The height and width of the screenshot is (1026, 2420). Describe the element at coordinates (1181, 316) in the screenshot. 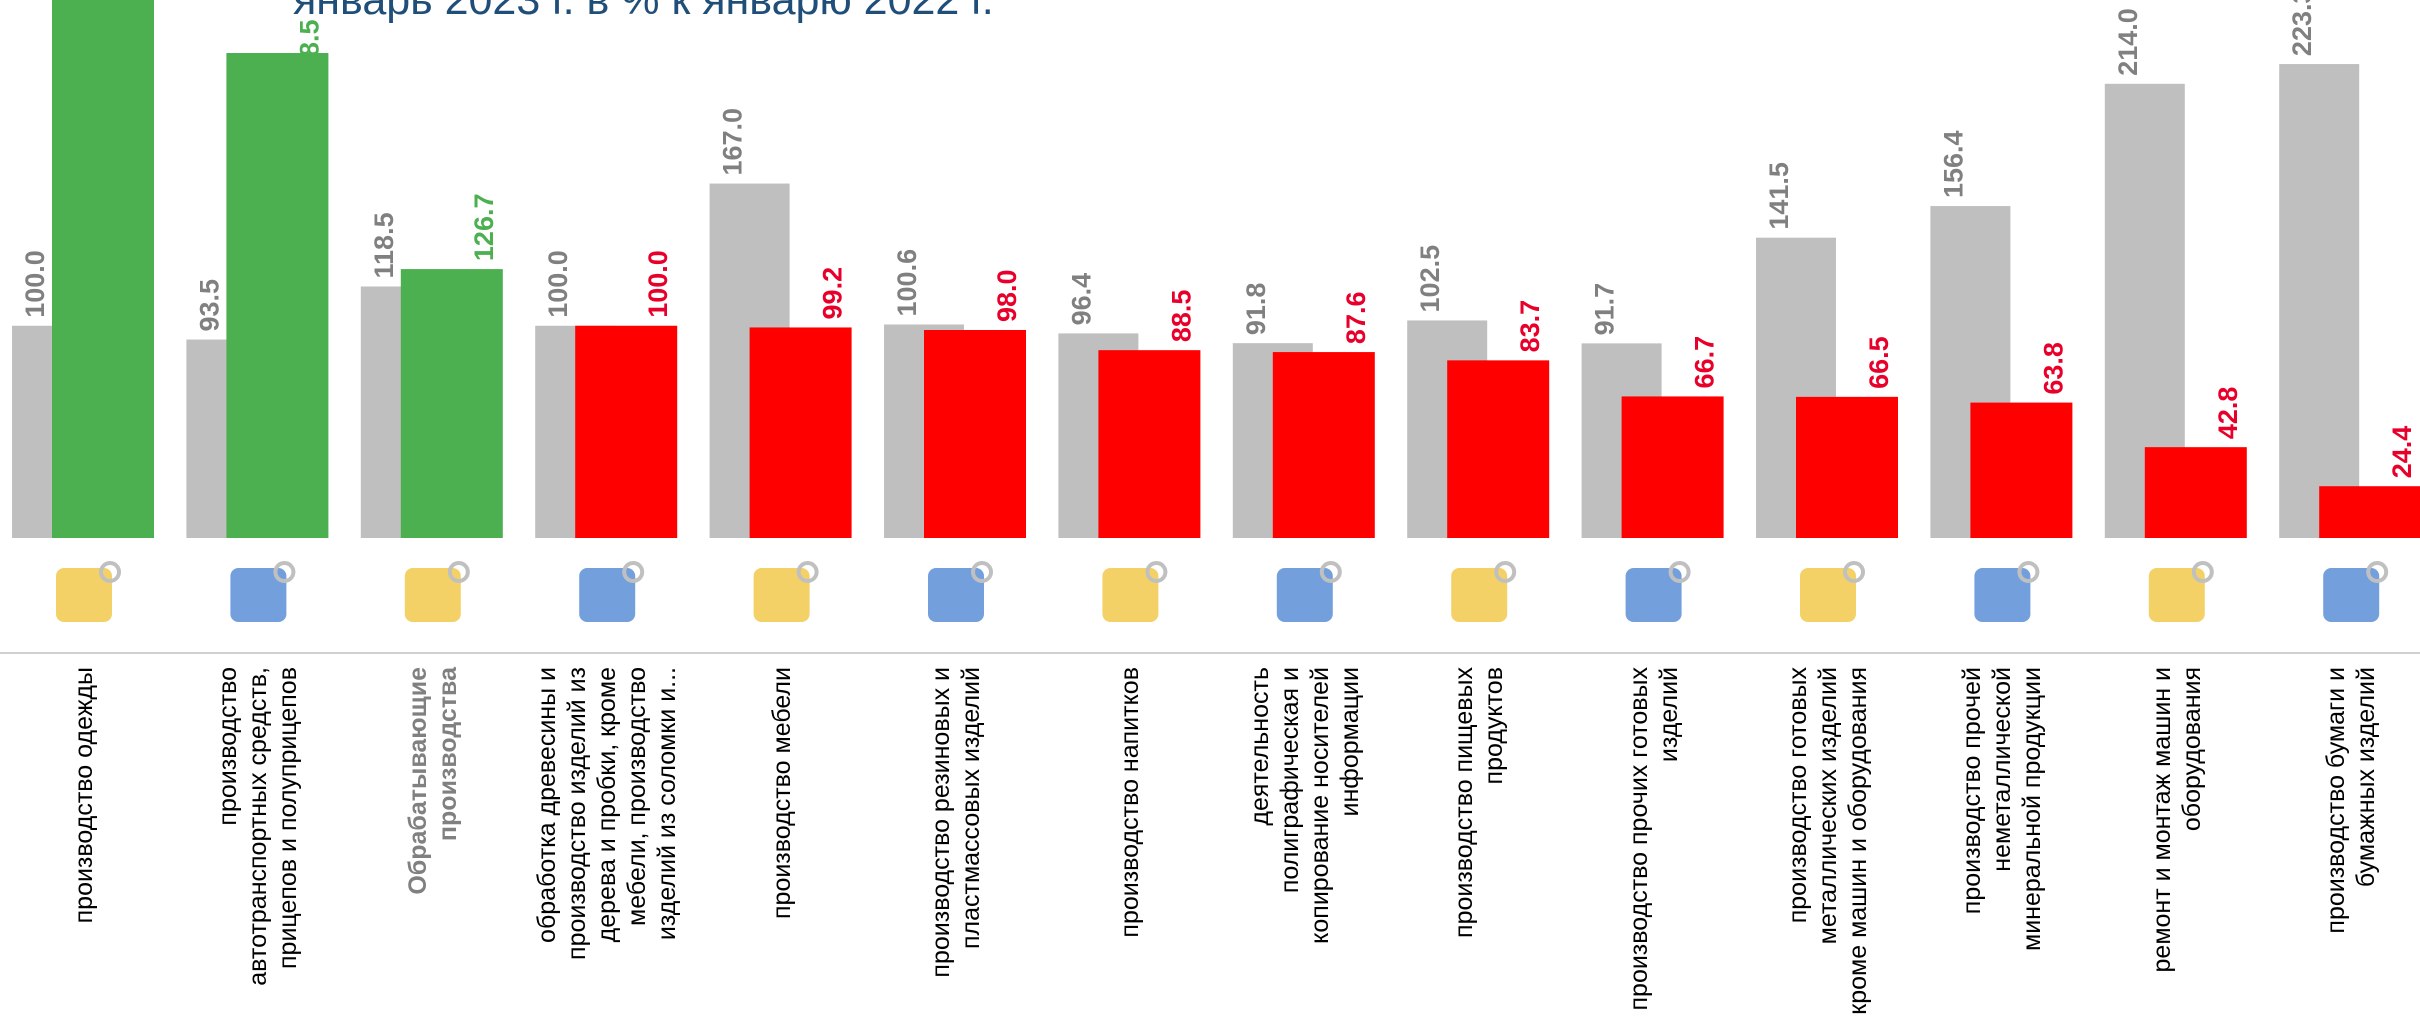

I see `value-label: 88.5` at that location.